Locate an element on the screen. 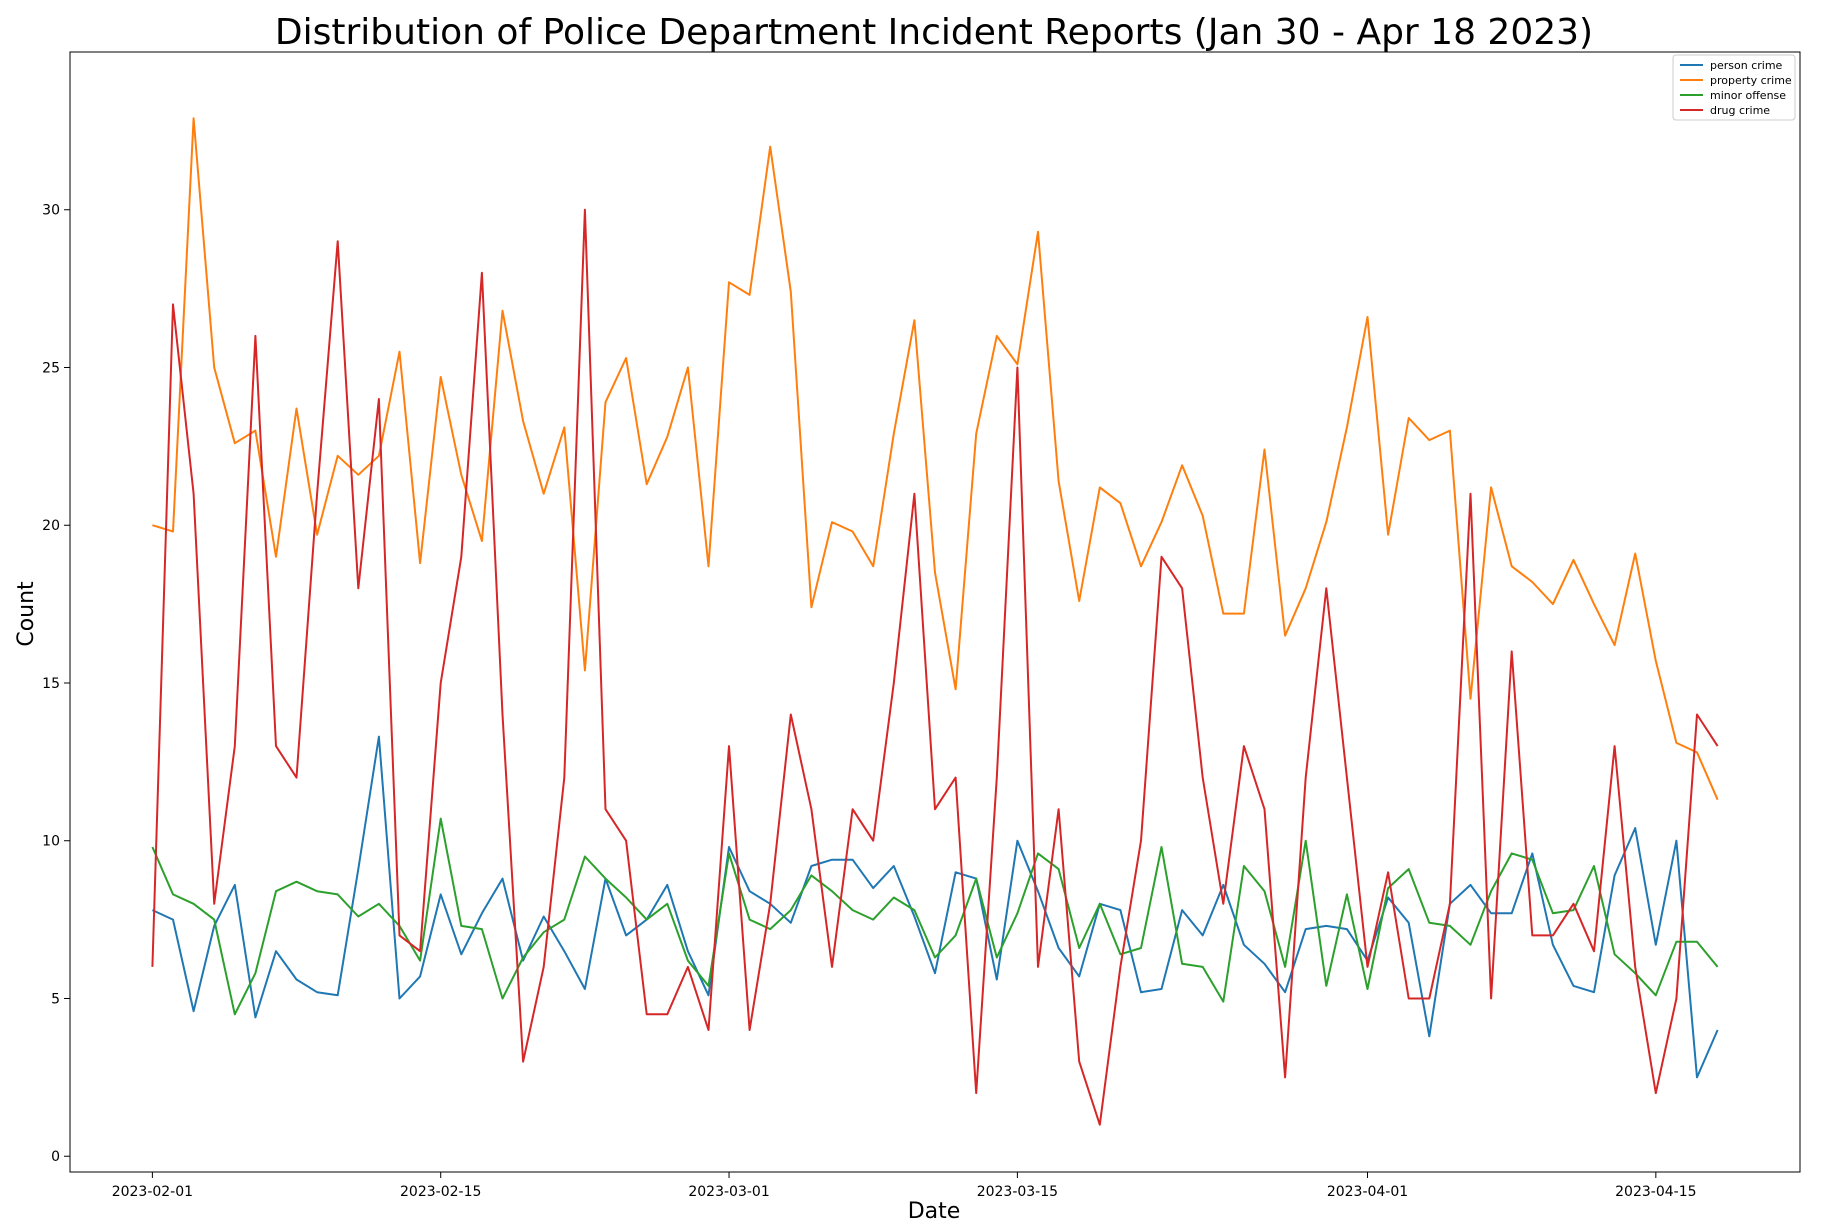  x-tick-label: 2023-02-01 is located at coordinates (152, 1192).